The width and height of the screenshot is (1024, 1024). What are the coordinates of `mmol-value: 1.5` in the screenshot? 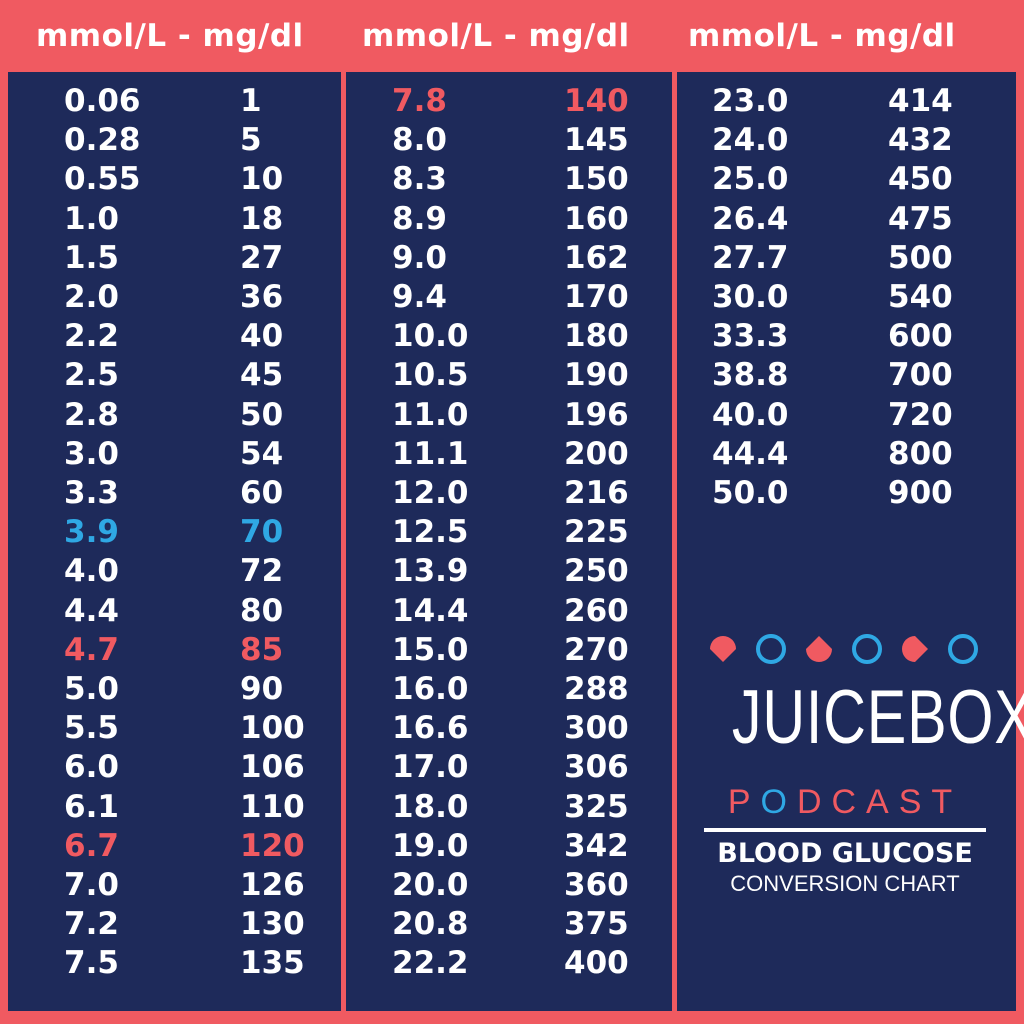 It's located at (91, 257).